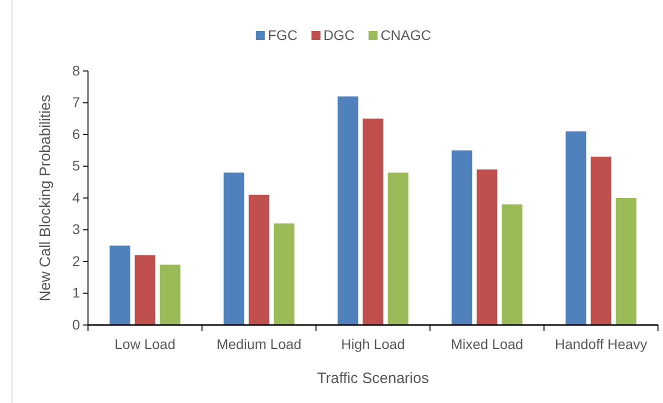 This screenshot has height=403, width=663. Describe the element at coordinates (76, 292) in the screenshot. I see `y-tick-label: 1` at that location.